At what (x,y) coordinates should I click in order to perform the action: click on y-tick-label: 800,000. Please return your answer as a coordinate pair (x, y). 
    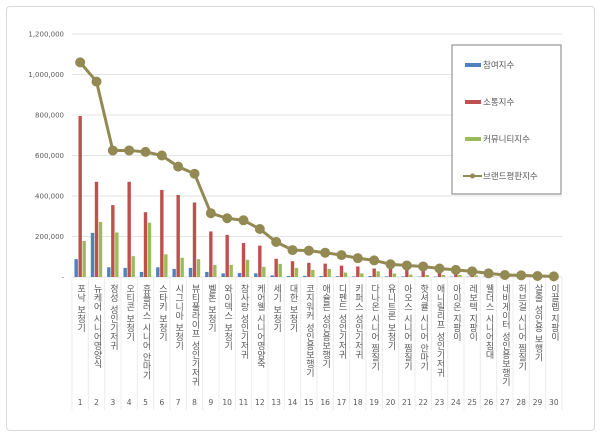
    Looking at the image, I should click on (49, 116).